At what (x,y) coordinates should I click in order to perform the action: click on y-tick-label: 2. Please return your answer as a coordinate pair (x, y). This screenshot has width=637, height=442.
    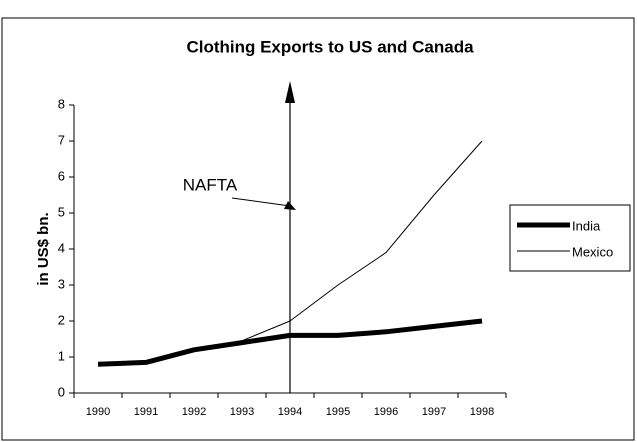
    Looking at the image, I should click on (61, 319).